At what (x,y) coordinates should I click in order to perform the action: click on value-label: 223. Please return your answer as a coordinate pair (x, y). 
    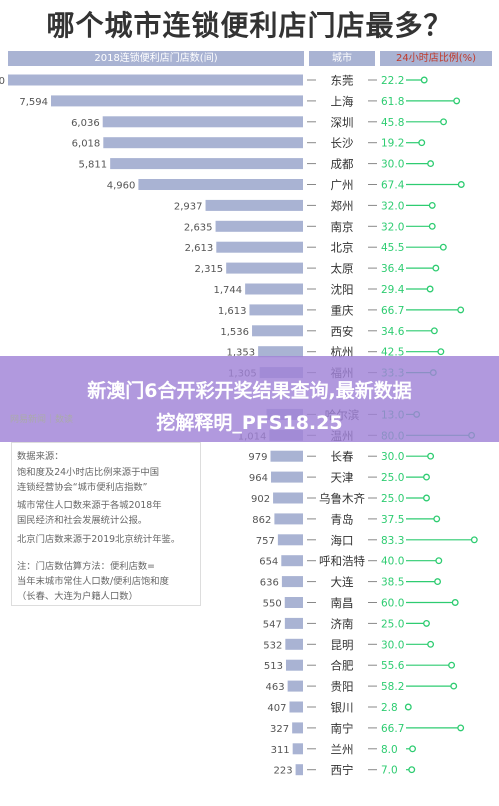
    Looking at the image, I should click on (283, 771).